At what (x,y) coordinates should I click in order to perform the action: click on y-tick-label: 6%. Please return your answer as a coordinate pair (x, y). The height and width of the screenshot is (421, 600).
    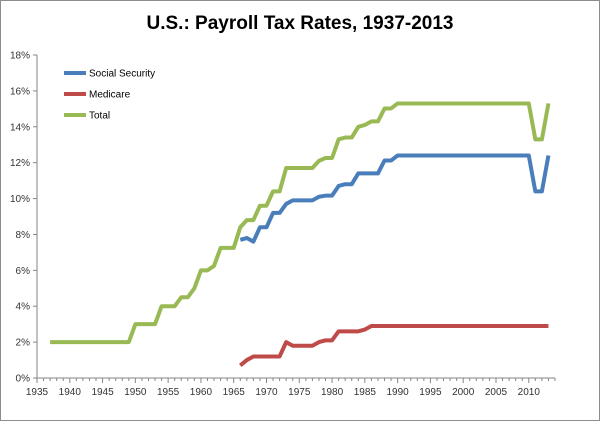
    Looking at the image, I should click on (23, 271).